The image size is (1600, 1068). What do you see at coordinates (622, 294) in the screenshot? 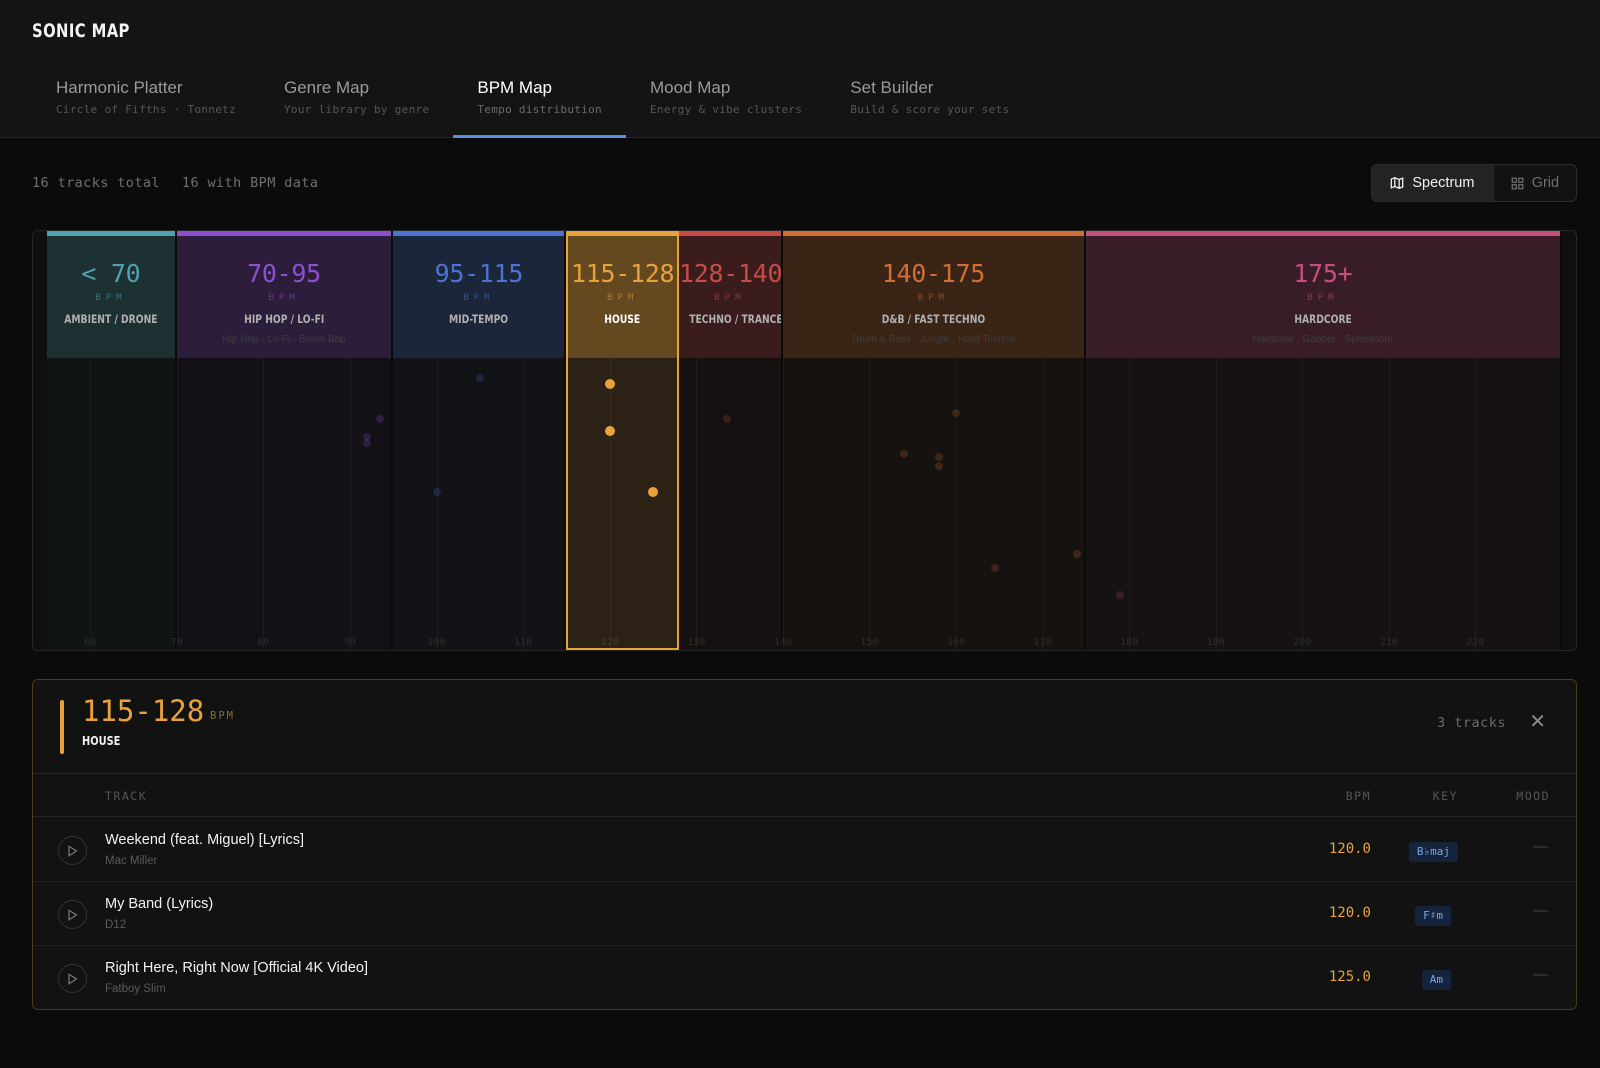
I see `band-header: 115-128 BPM HOUSE` at bounding box center [622, 294].